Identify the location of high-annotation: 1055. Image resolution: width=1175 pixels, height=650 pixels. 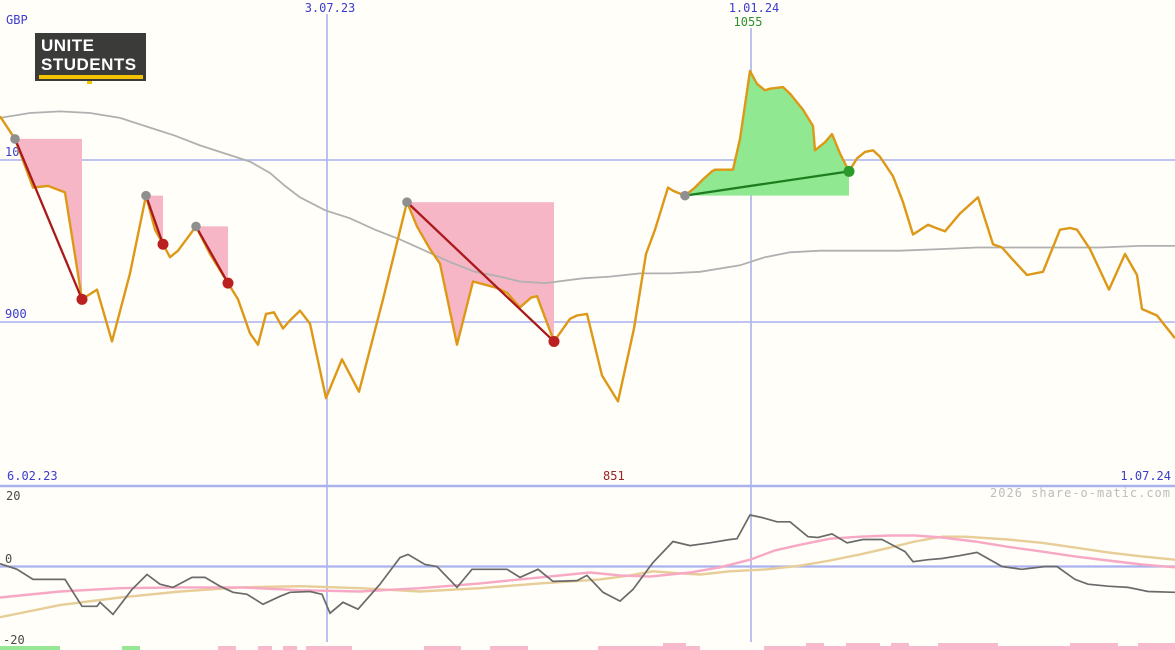
(748, 22).